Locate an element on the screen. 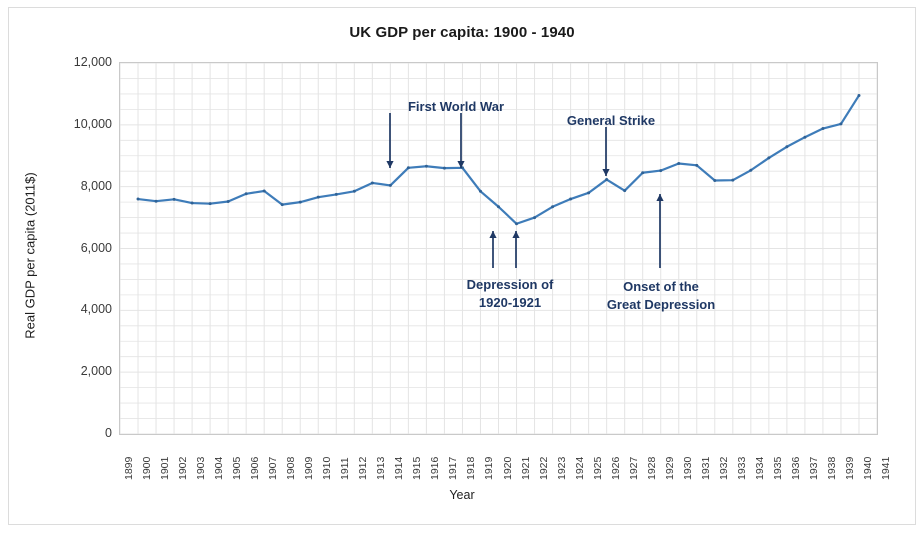 The width and height of the screenshot is (924, 540). x-tick-label: 1939 is located at coordinates (849, 468).